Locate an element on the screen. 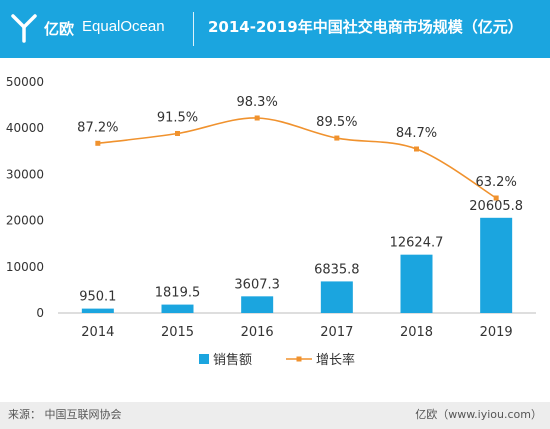  header-divider is located at coordinates (193, 29).